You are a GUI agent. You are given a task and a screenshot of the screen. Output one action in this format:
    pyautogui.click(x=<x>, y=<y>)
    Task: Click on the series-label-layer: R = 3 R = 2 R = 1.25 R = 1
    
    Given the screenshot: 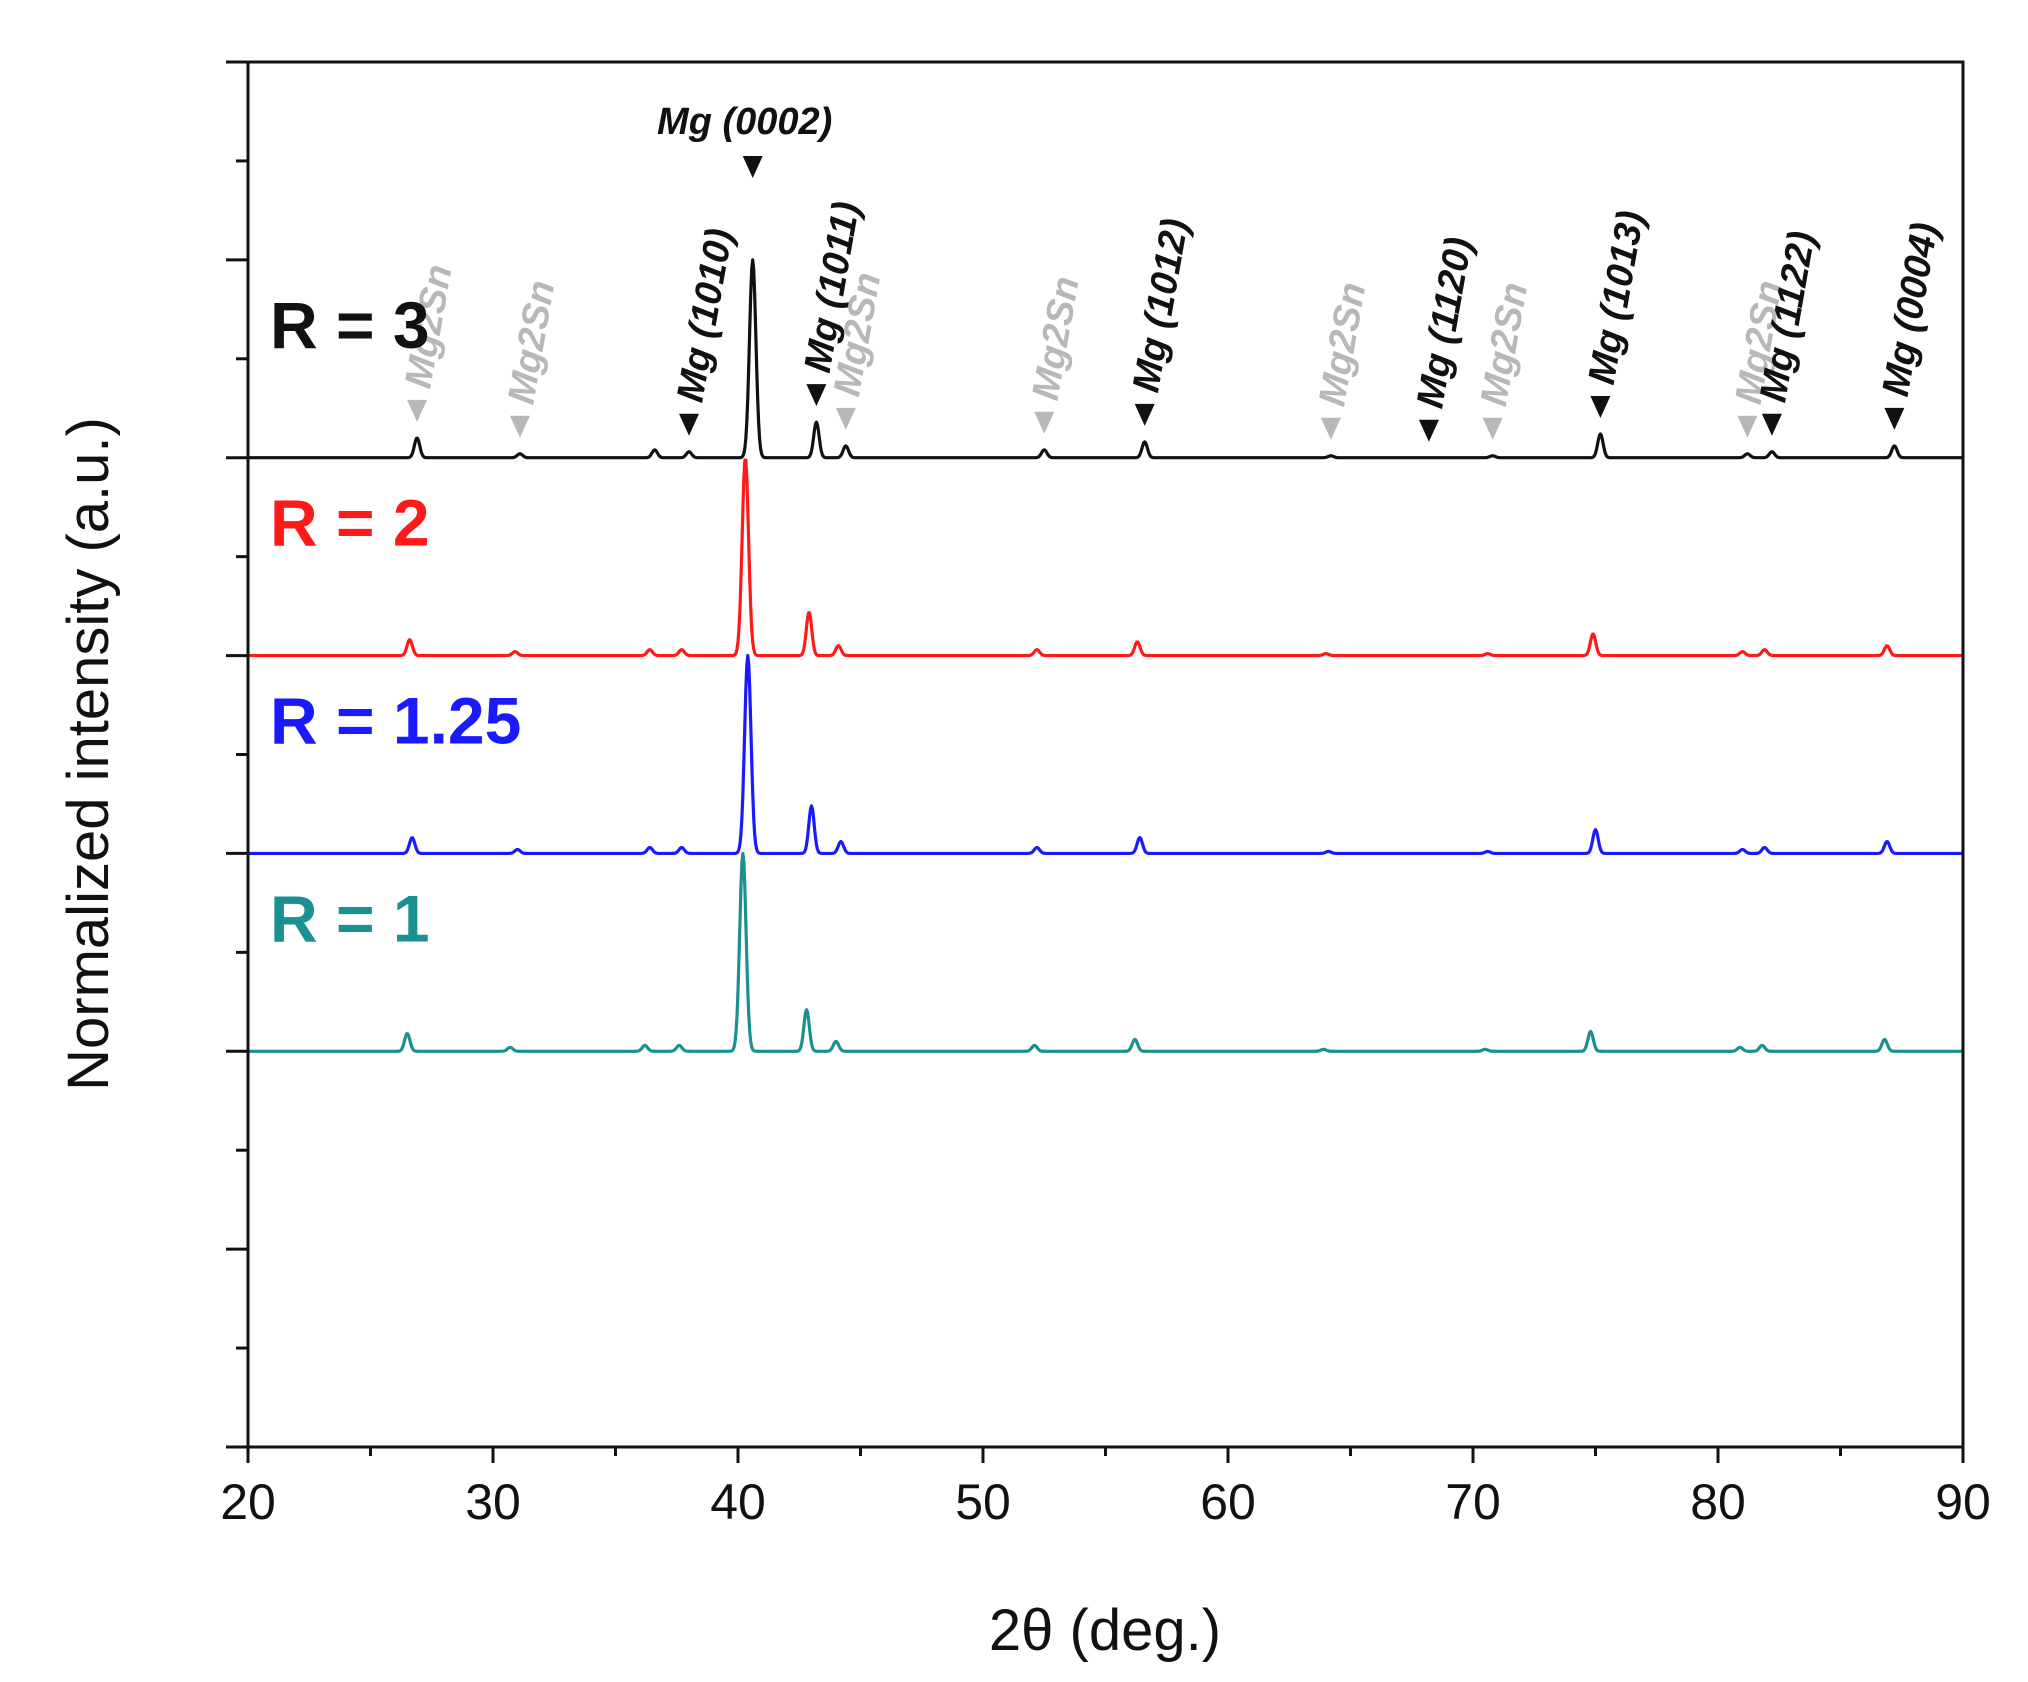 What is the action you would take?
    pyautogui.click(x=395, y=622)
    